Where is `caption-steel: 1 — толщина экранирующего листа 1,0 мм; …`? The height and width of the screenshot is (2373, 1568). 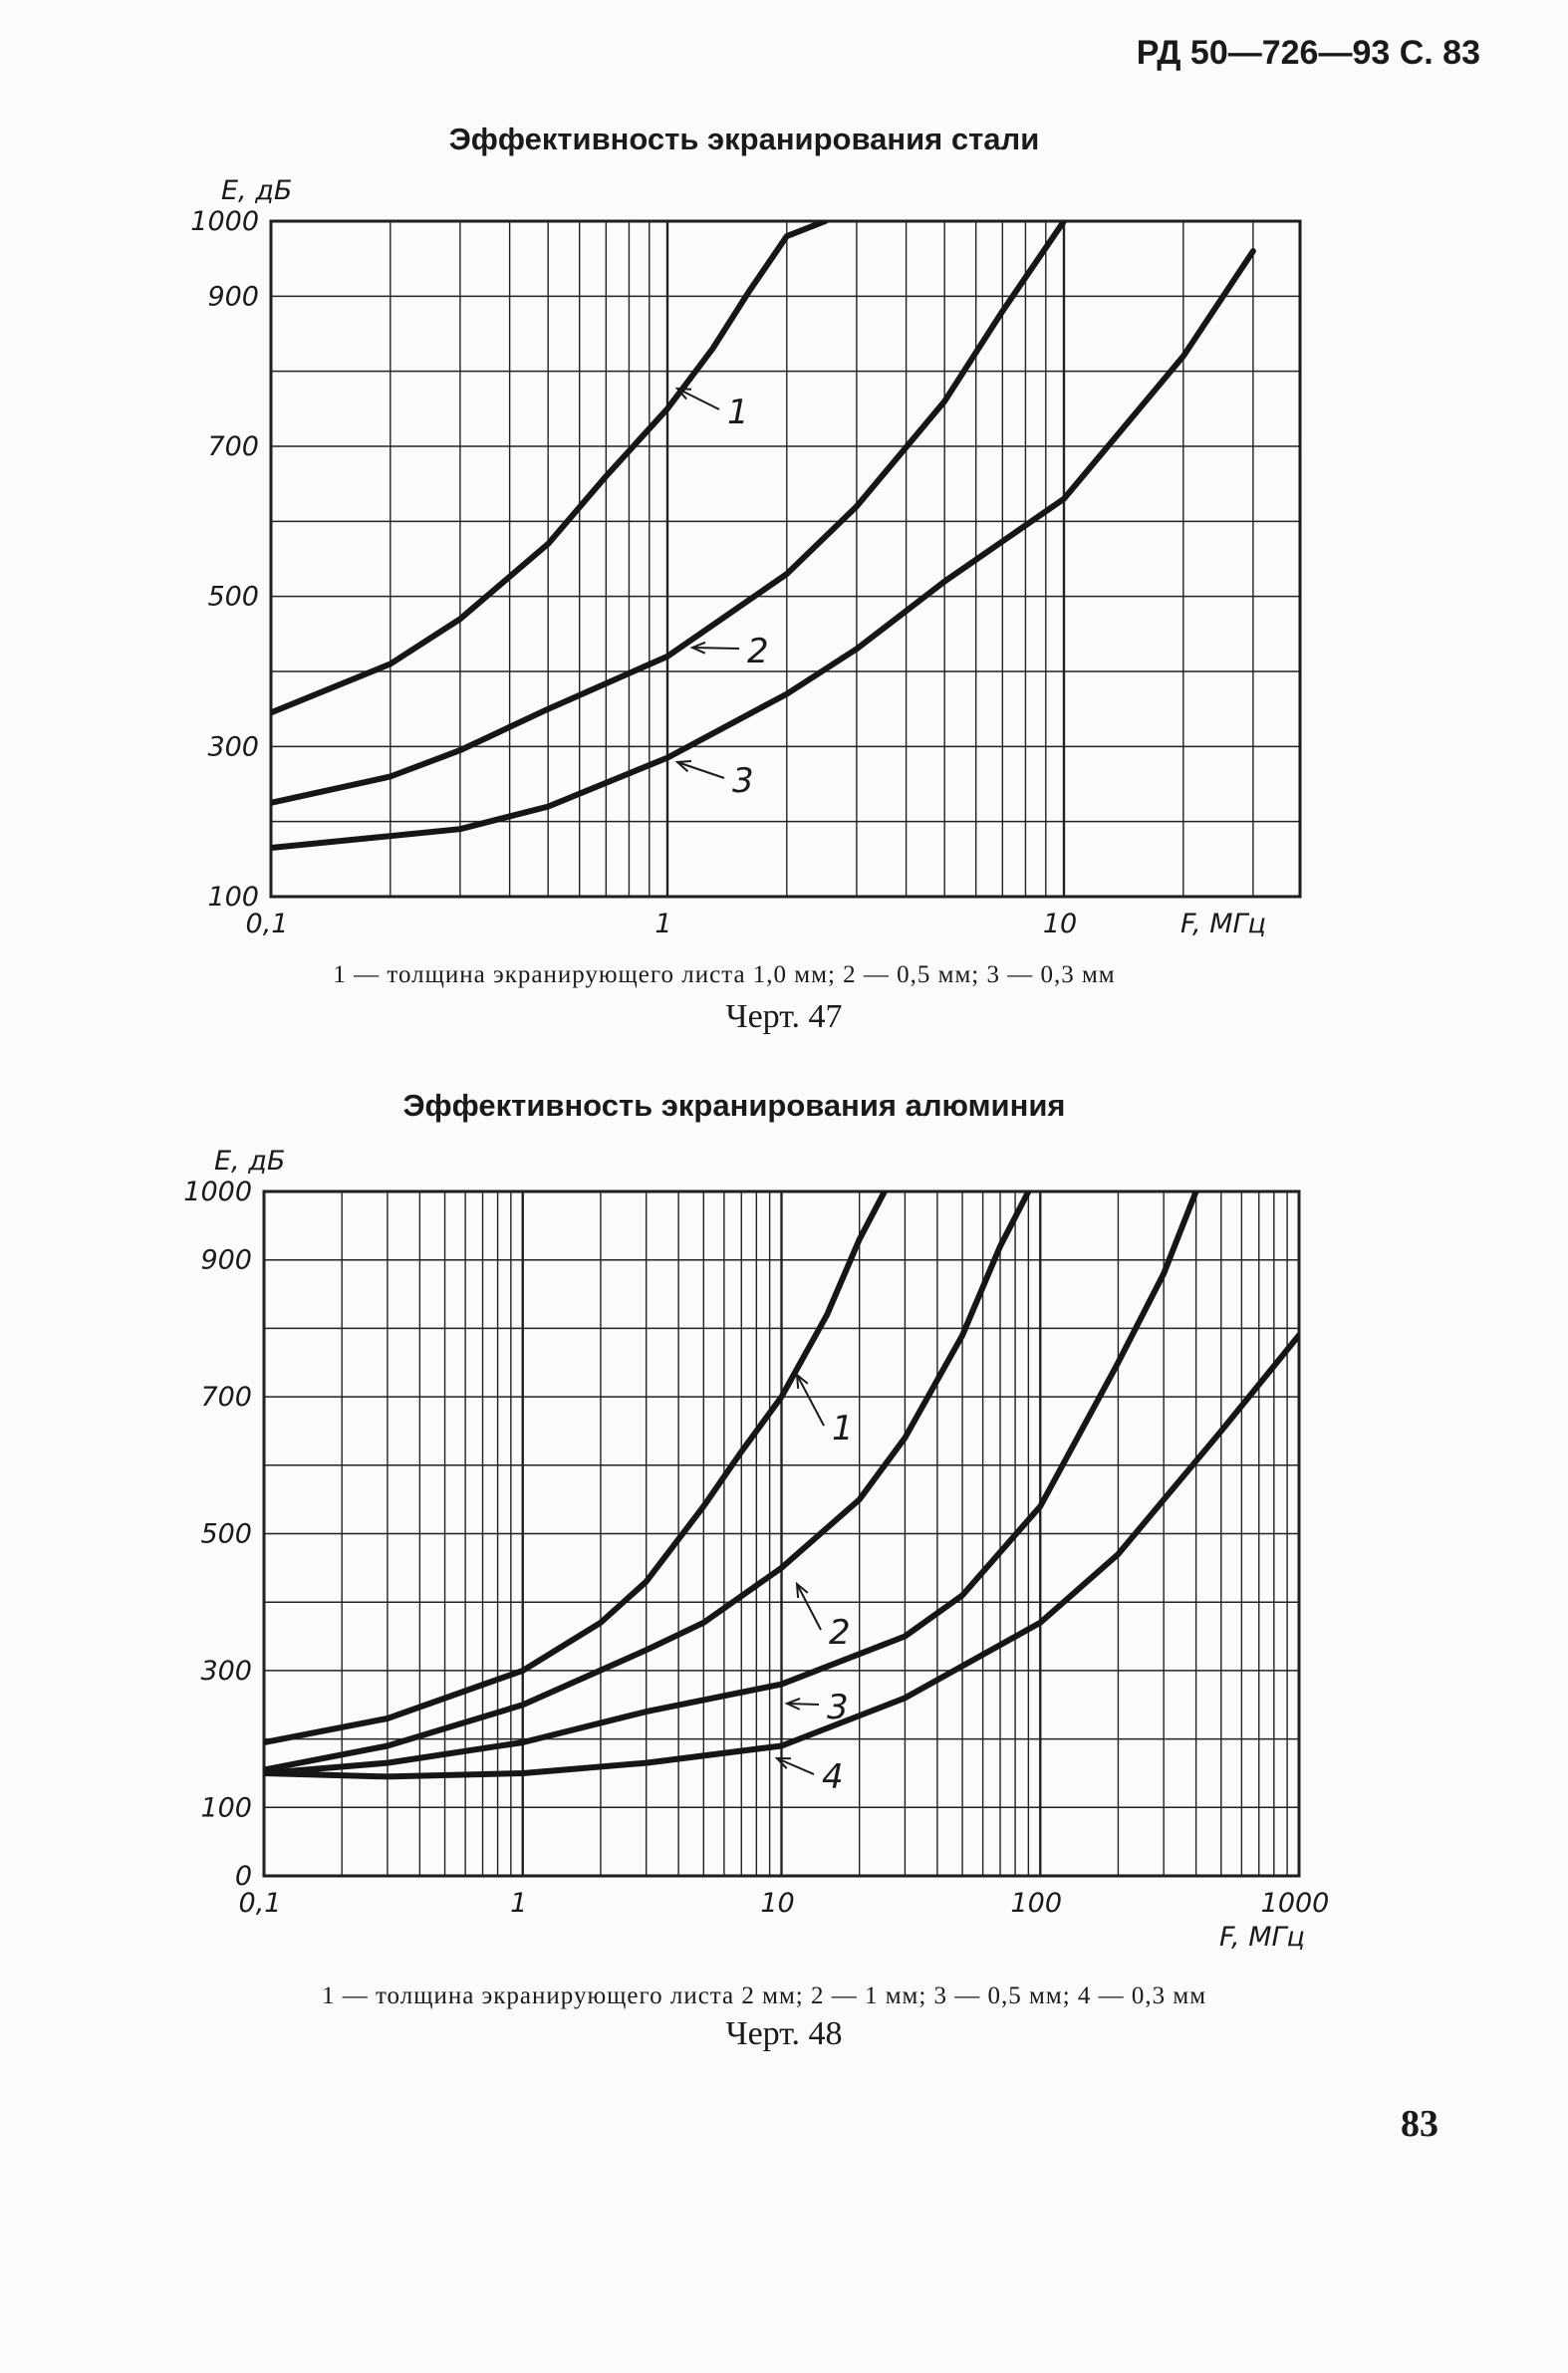
caption-steel: 1 — толщина экранирующего листа 1,0 мм; … is located at coordinates (724, 975).